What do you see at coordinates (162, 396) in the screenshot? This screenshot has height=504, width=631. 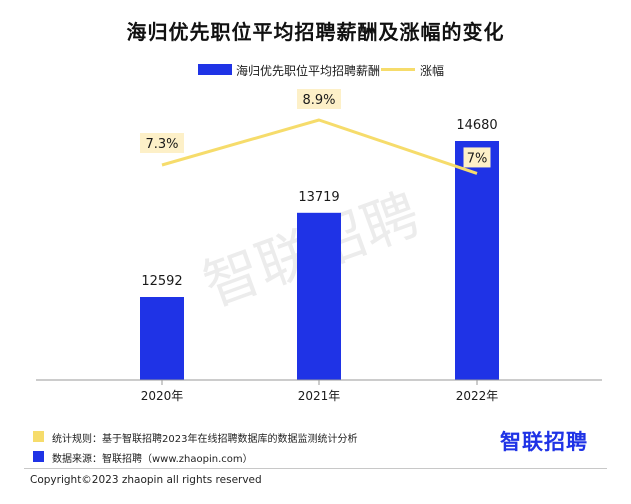 I see `x-tick-label: 2020年` at bounding box center [162, 396].